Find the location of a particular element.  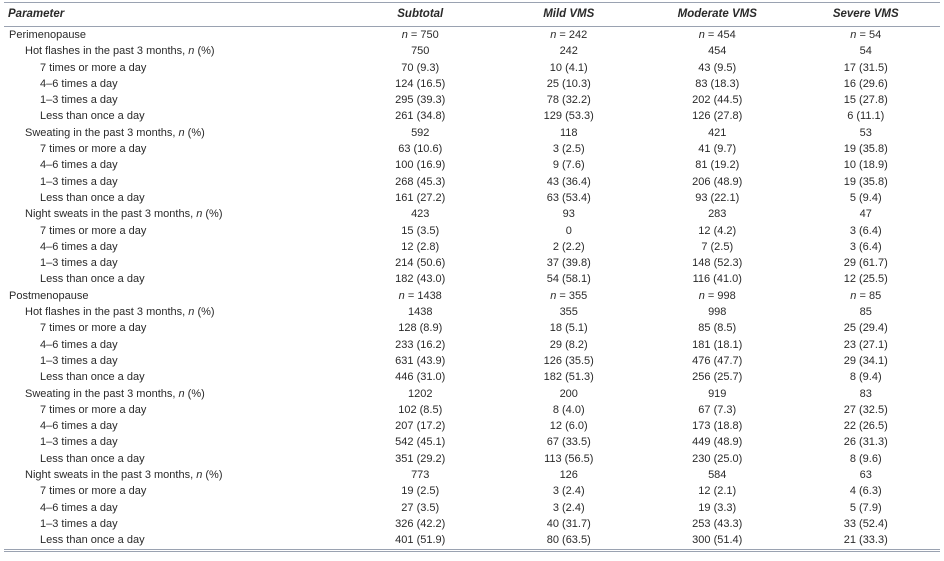

value-cell: 5 (7.9) is located at coordinates (865, 507).